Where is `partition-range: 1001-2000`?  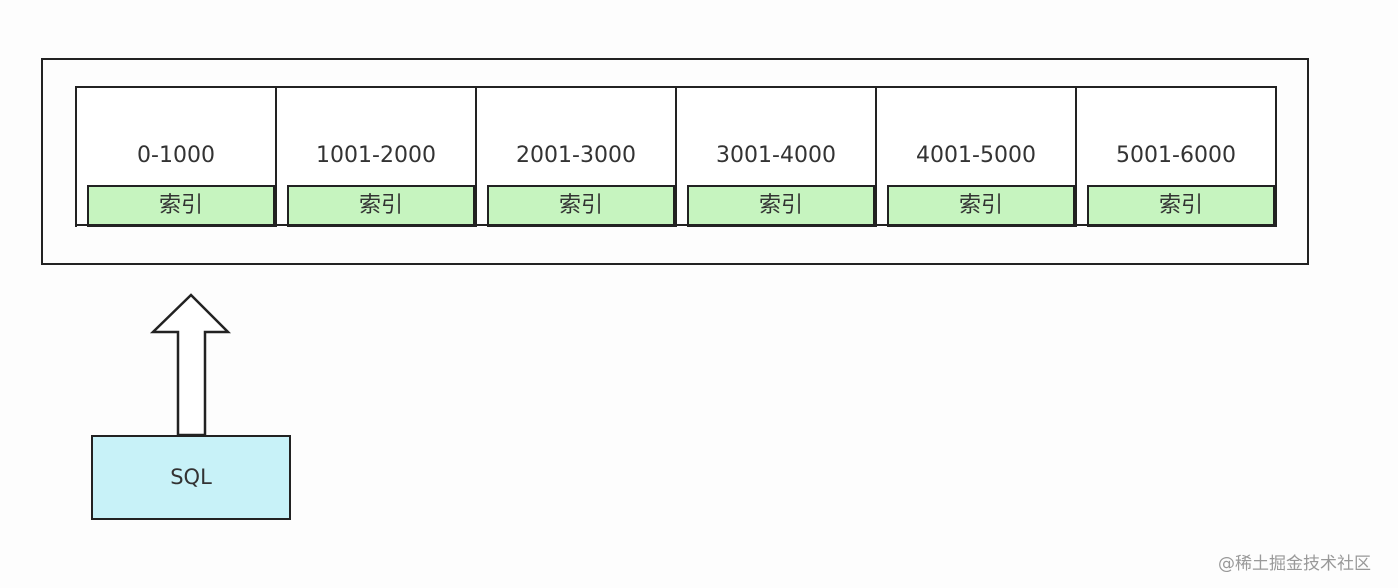 partition-range: 1001-2000 is located at coordinates (376, 155).